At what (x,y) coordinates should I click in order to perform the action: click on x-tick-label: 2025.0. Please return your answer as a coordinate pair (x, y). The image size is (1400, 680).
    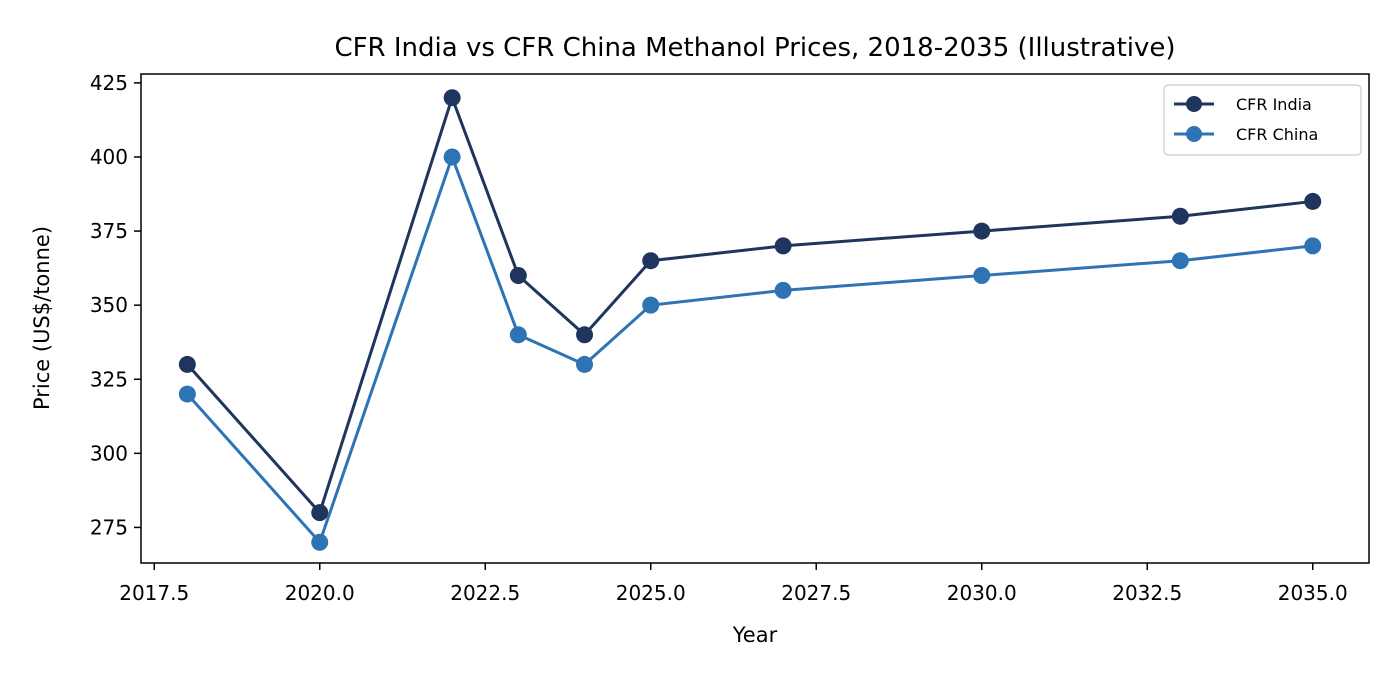
    Looking at the image, I should click on (651, 593).